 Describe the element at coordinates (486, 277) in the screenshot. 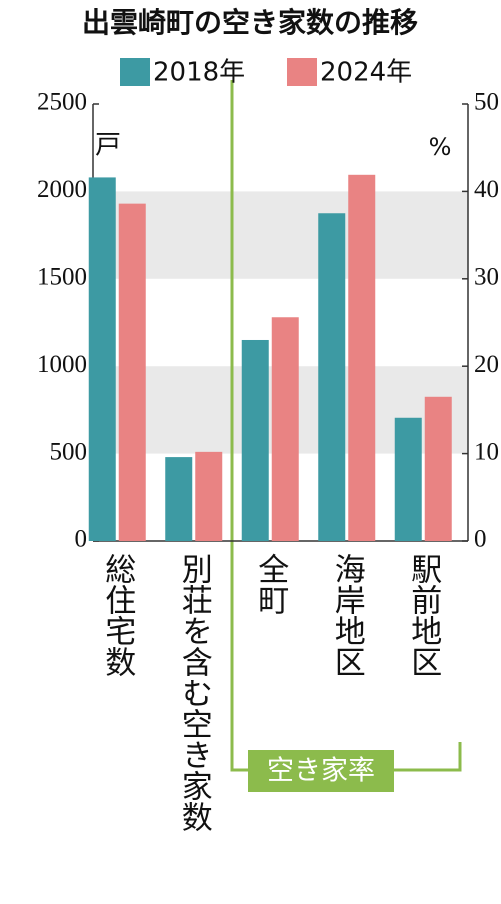

I see `y2-tick-label: 30` at that location.